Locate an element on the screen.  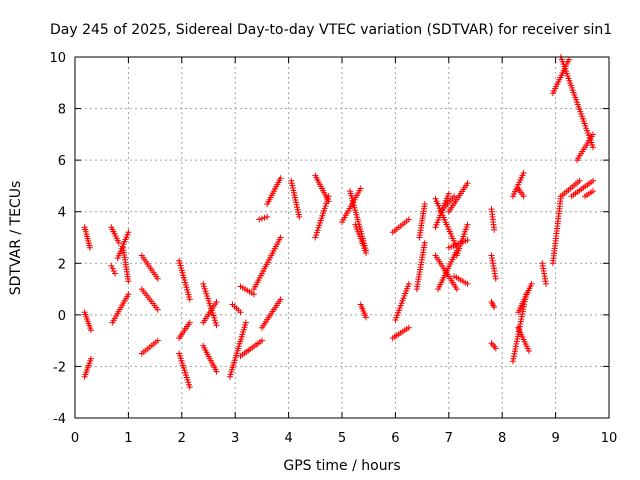
x-tick-label: 1 is located at coordinates (128, 438).